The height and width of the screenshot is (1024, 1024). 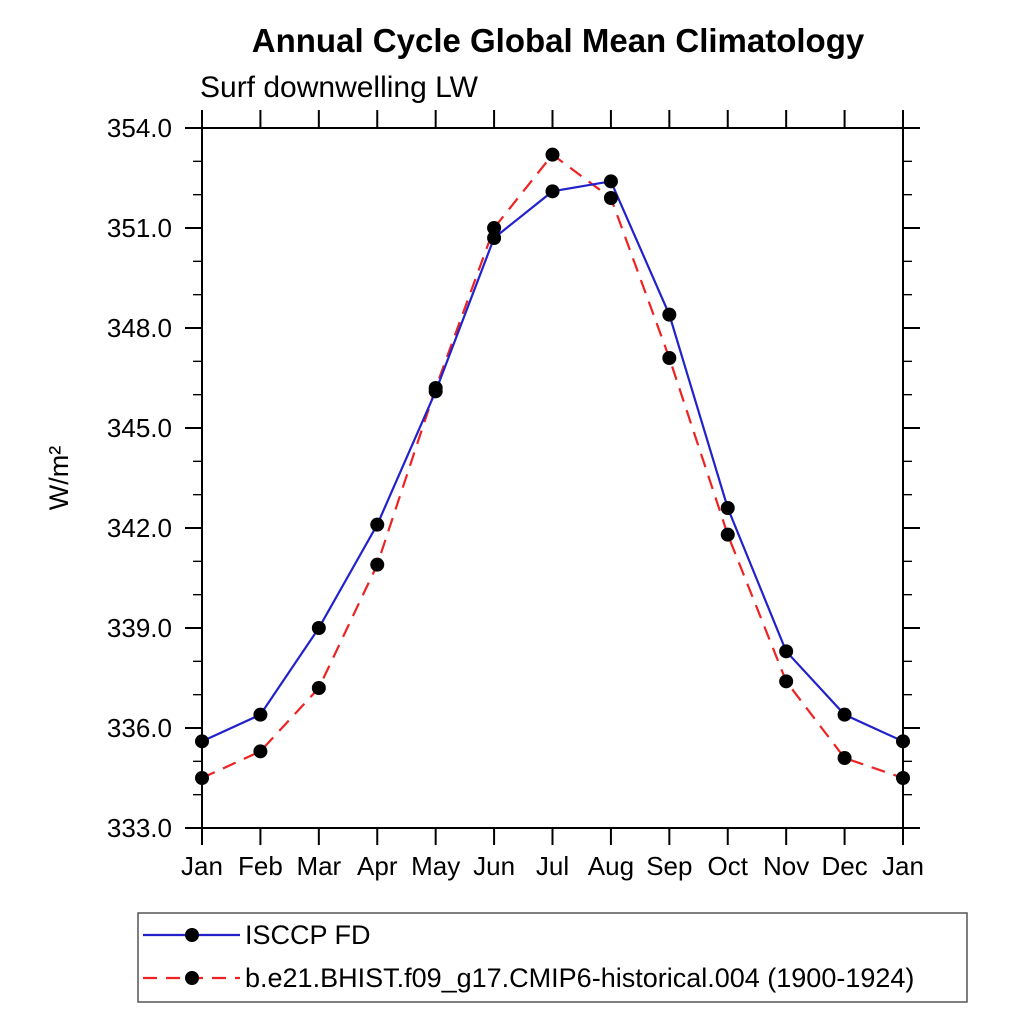 What do you see at coordinates (339, 87) in the screenshot?
I see `chart-subtitle: Surf downwelling LW` at bounding box center [339, 87].